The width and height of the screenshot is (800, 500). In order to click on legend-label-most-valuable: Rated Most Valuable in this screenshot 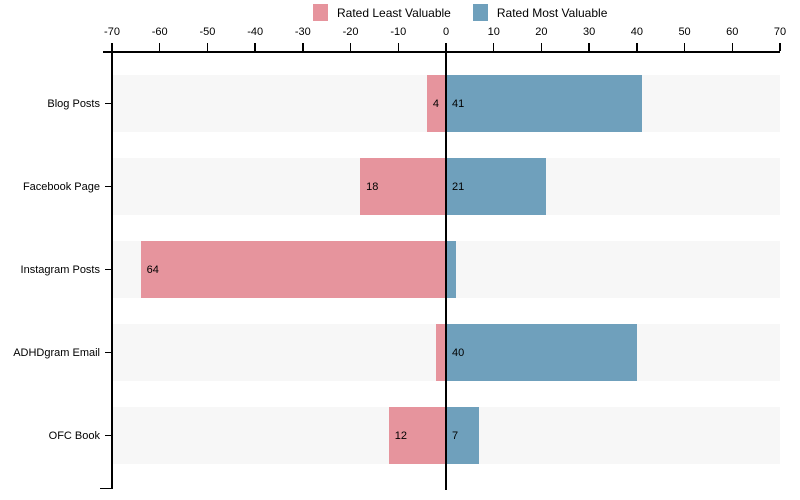, I will do `click(552, 12)`.